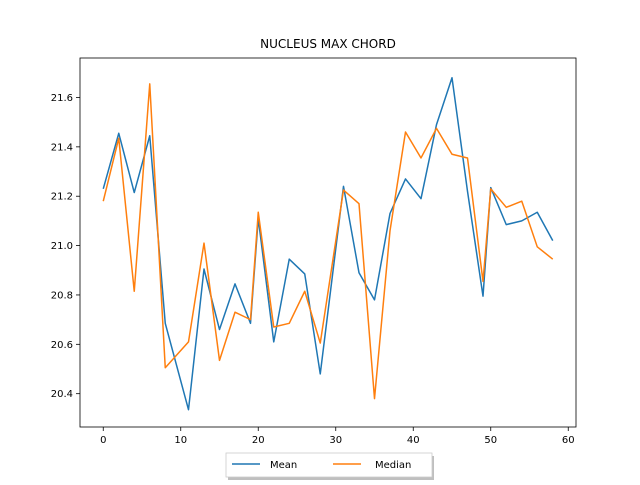 This screenshot has width=640, height=485. Describe the element at coordinates (258, 440) in the screenshot. I see `x-tick-label: 20` at that location.